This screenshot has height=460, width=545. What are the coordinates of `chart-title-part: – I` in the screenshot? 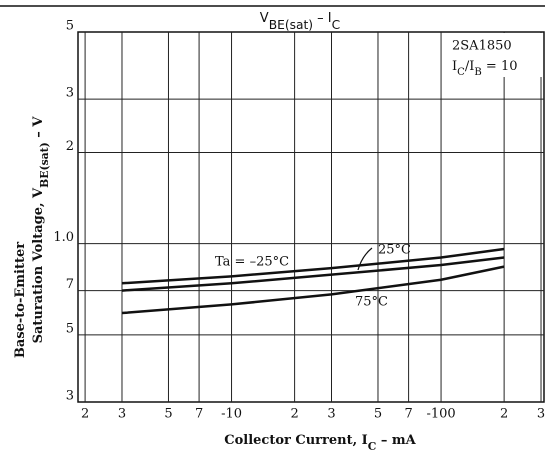 It's located at (322, 18).